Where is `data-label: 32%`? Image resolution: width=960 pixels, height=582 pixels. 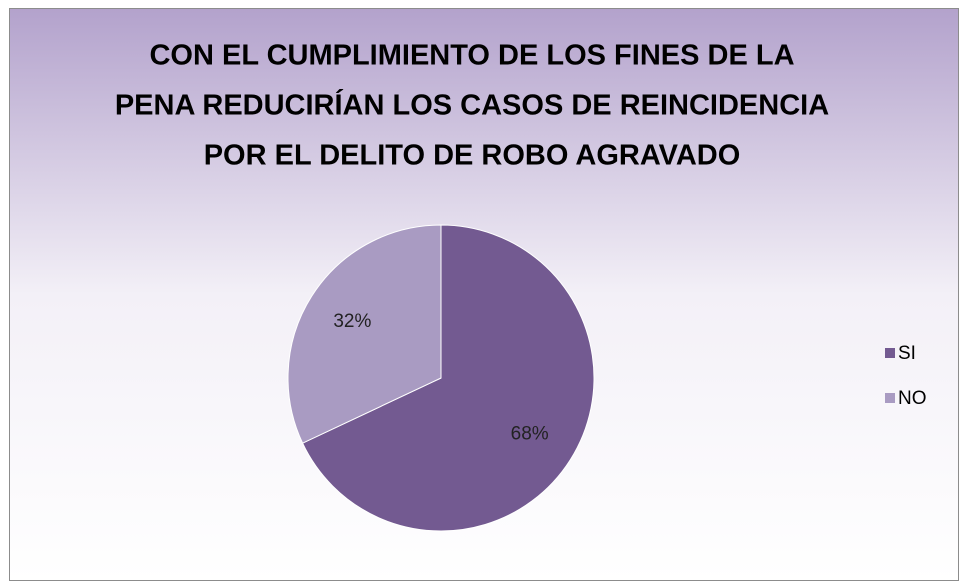 data-label: 32% is located at coordinates (352, 321).